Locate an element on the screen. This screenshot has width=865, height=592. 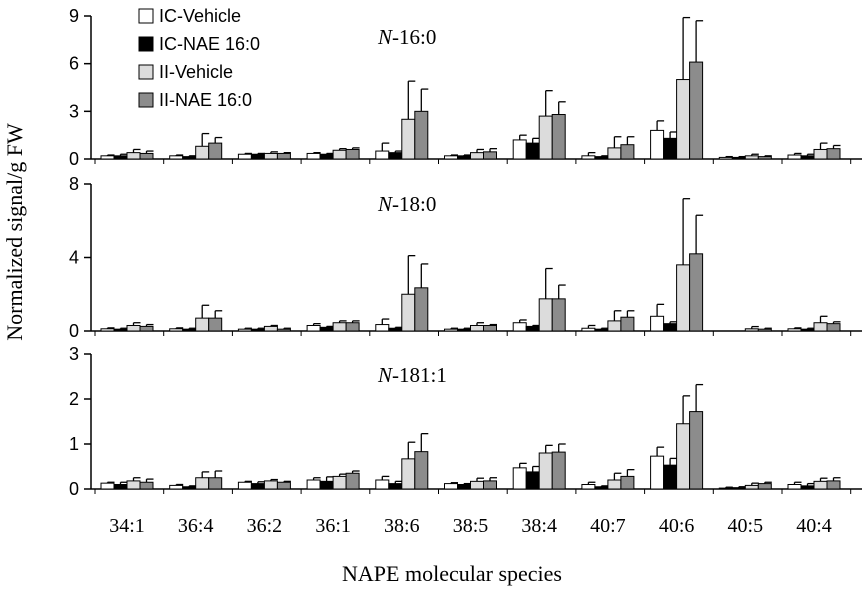
y-tick-label: 1 is located at coordinates (74, 444).